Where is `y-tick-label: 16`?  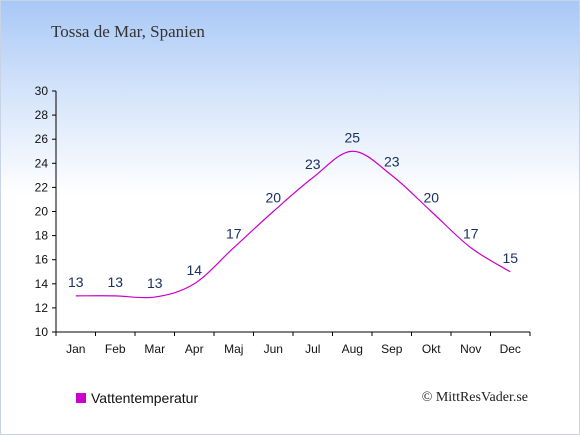 y-tick-label: 16 is located at coordinates (42, 260).